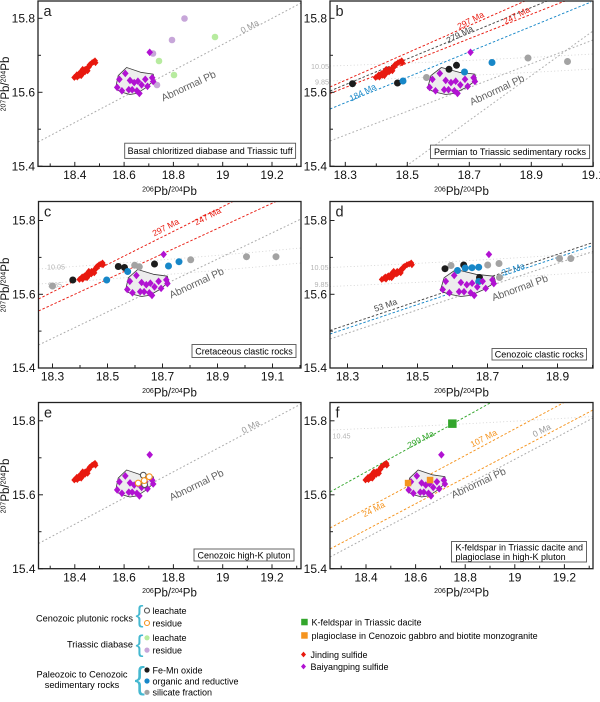 This screenshot has height=702, width=600. Describe the element at coordinates (178, 671) in the screenshot. I see `svg-text: Fe-Mn oxide` at that location.